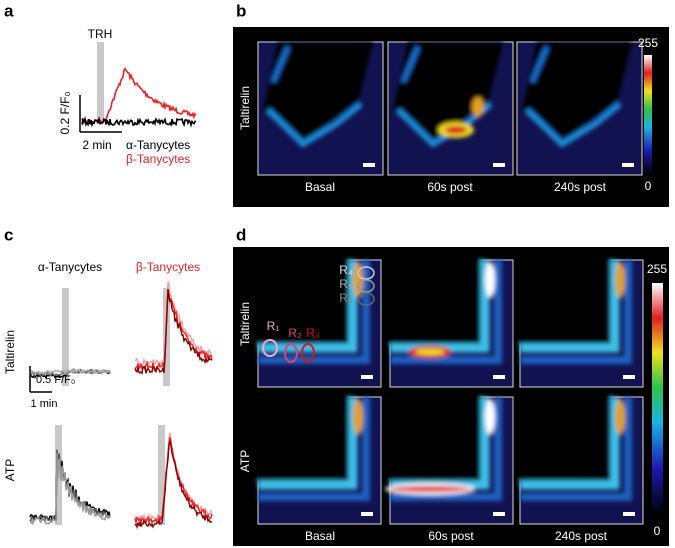  What do you see at coordinates (70, 267) in the screenshot?
I see `column-label: α-Tanycytes` at bounding box center [70, 267].